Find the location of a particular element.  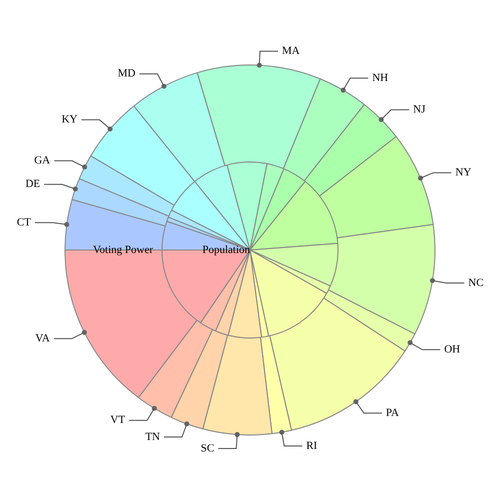

slice-label: OH is located at coordinates (452, 350).